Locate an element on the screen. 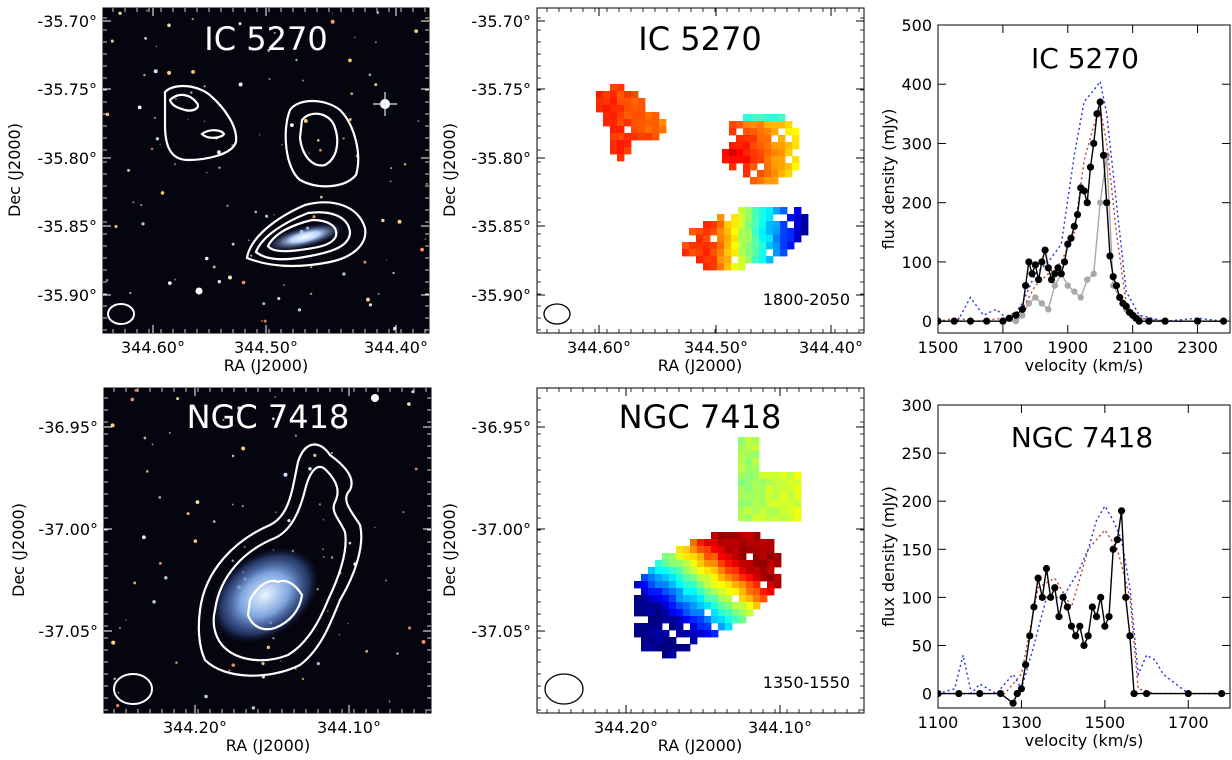 Image resolution: width=1232 pixels, height=760 pixels. y-tick-label: 100 is located at coordinates (916, 262).